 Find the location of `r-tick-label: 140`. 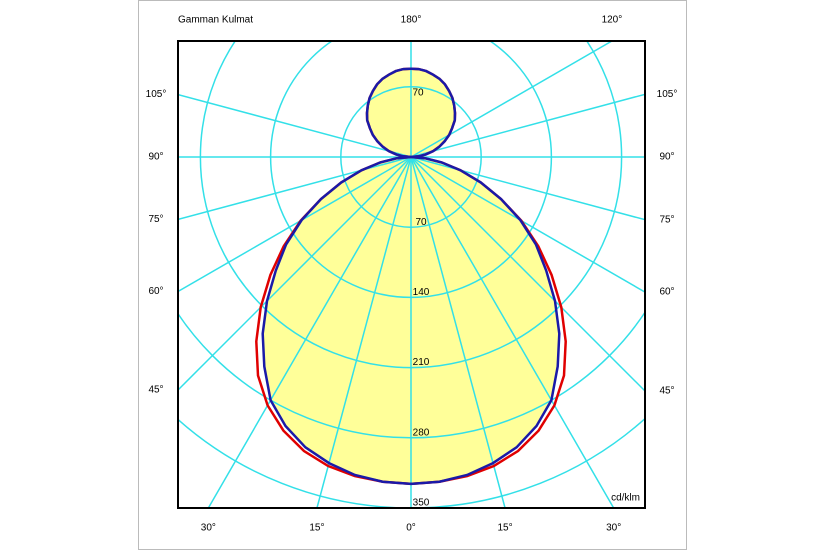

r-tick-label: 140 is located at coordinates (421, 292).